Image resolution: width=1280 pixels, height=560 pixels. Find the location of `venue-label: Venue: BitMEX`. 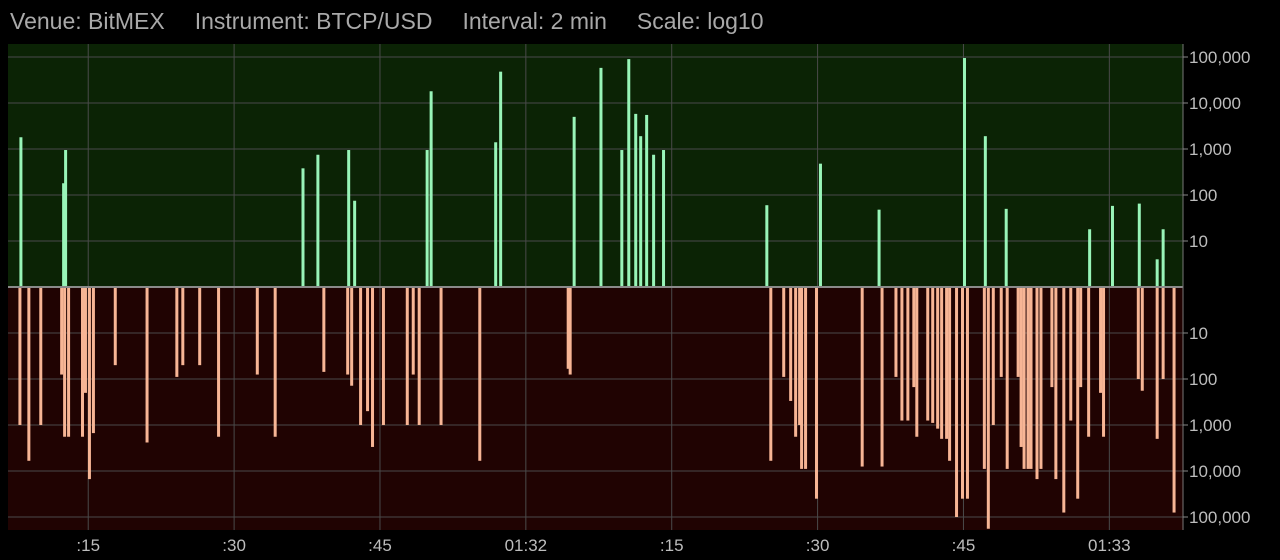

venue-label: Venue: BitMEX is located at coordinates (87, 20).